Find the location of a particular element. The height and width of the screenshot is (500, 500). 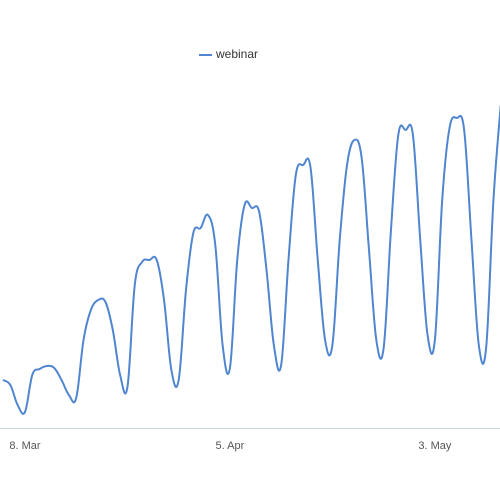

legend: webinar is located at coordinates (228, 54).